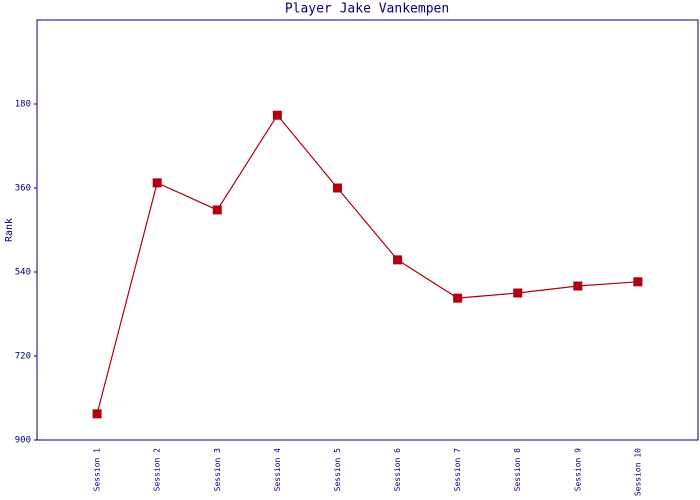 The height and width of the screenshot is (500, 700). I want to click on y-tick-label: 900, so click(23, 441).